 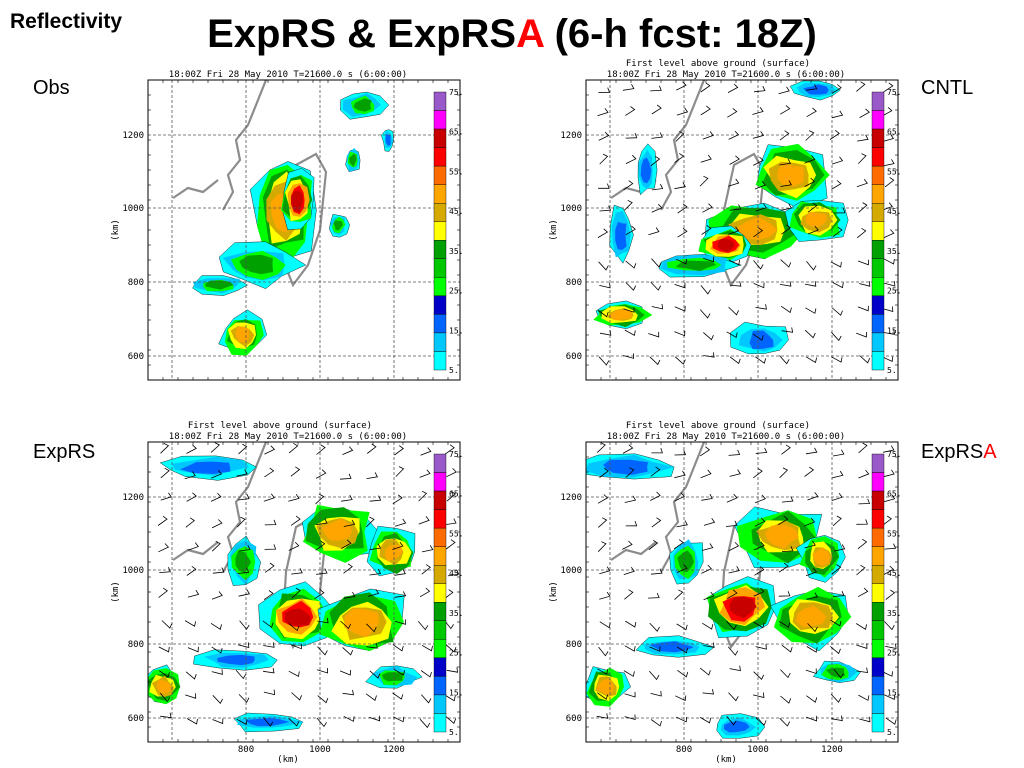 What do you see at coordinates (308, 585) in the screenshot?
I see `wind-barbs` at bounding box center [308, 585].